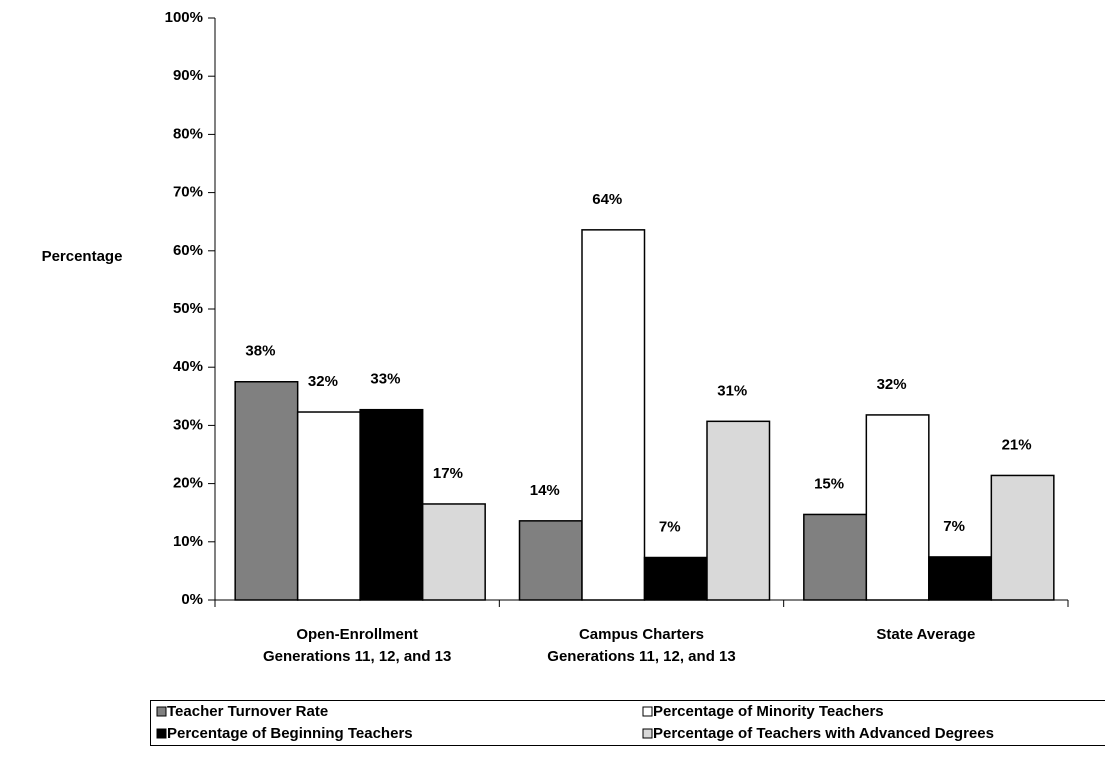 The width and height of the screenshot is (1105, 773). What do you see at coordinates (829, 483) in the screenshot?
I see `value-label: 15%` at bounding box center [829, 483].